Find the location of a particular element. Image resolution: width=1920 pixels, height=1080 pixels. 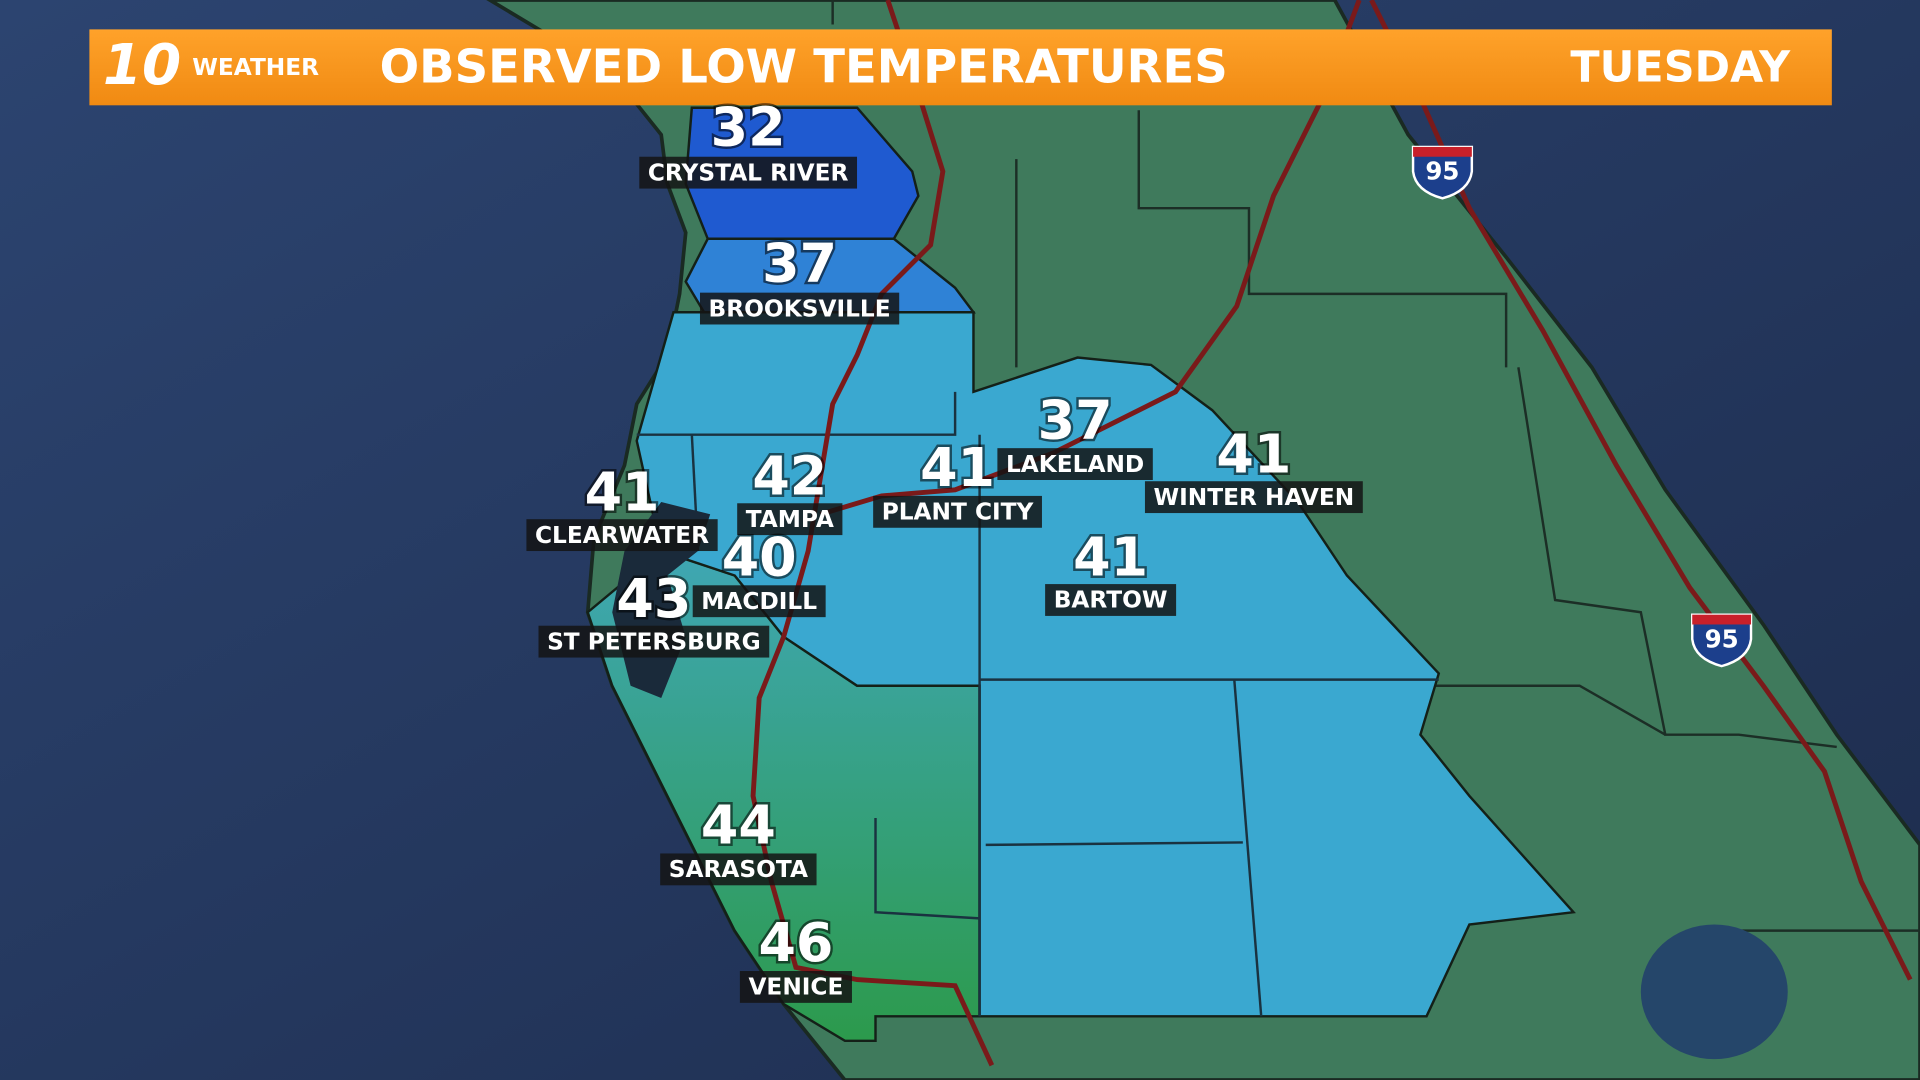

station-name: PLANT CITY is located at coordinates (958, 512).